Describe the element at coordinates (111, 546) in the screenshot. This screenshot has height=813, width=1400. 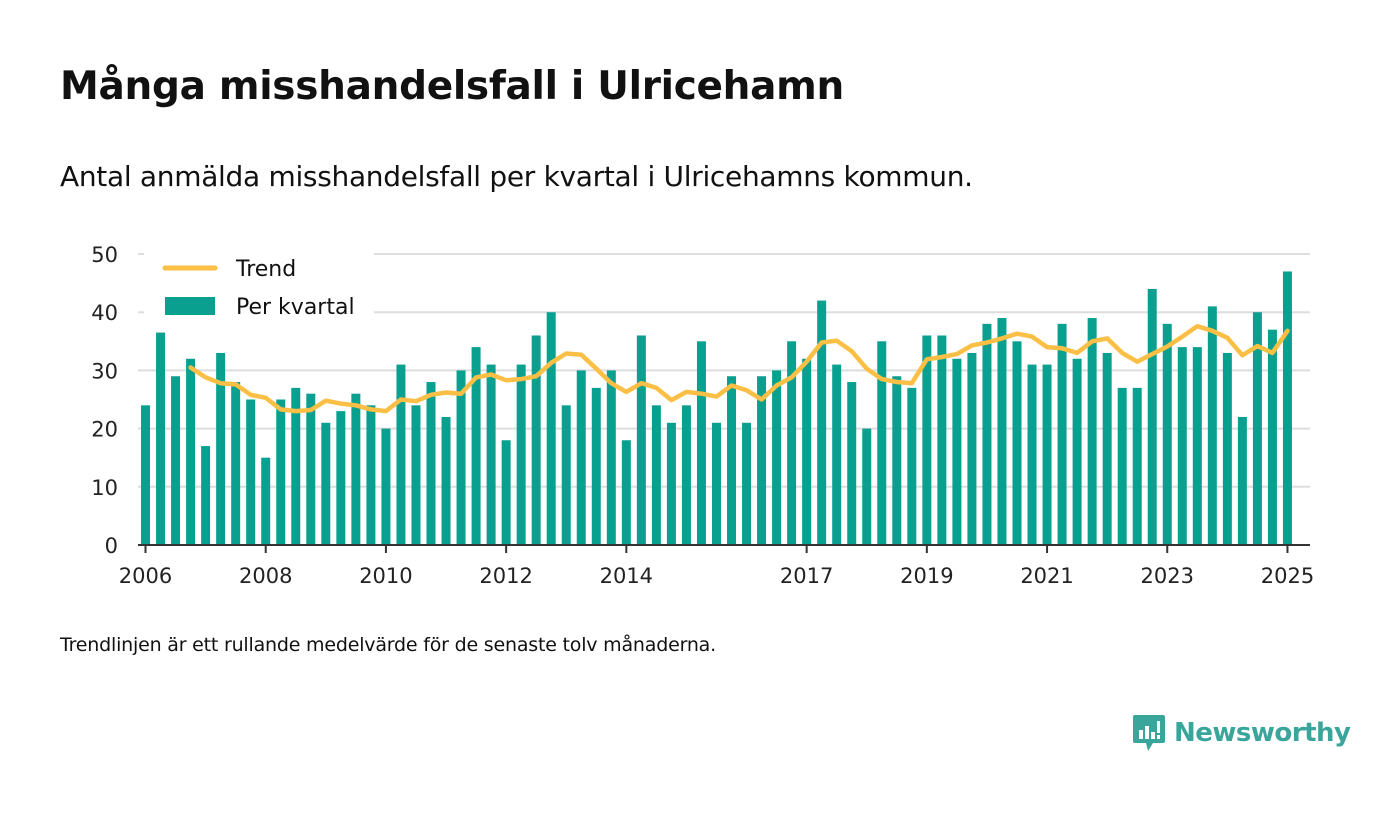
I see `y-tick-label: 0` at that location.